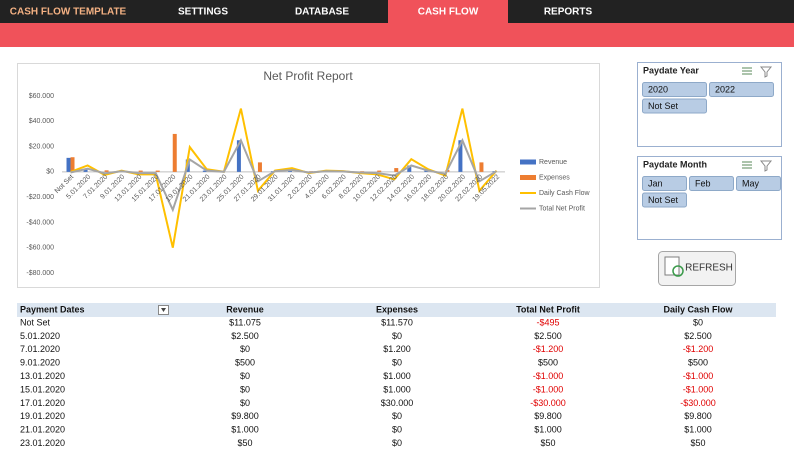 Image resolution: width=794 pixels, height=454 pixels. I want to click on table-header-bg, so click(396, 310).